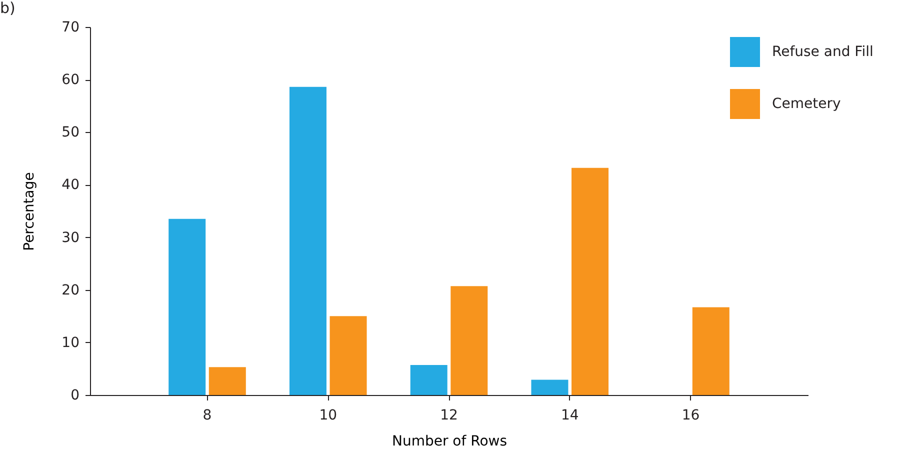 The height and width of the screenshot is (467, 920). What do you see at coordinates (691, 416) in the screenshot?
I see `x-tick-label: 16` at bounding box center [691, 416].